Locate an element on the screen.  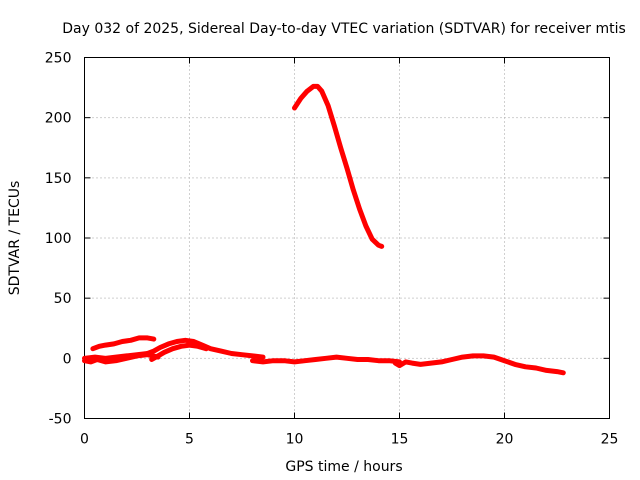
x-axis-label: GPS time / hours is located at coordinates (343, 467).